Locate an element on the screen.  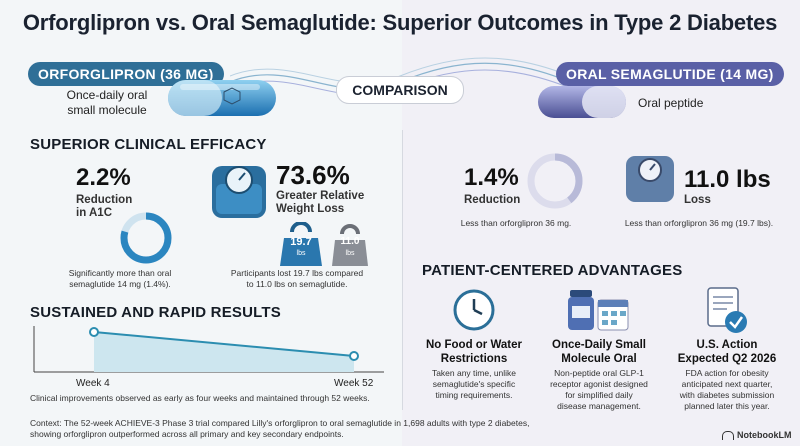
a1c-value: 2.2% is located at coordinates (103, 177).